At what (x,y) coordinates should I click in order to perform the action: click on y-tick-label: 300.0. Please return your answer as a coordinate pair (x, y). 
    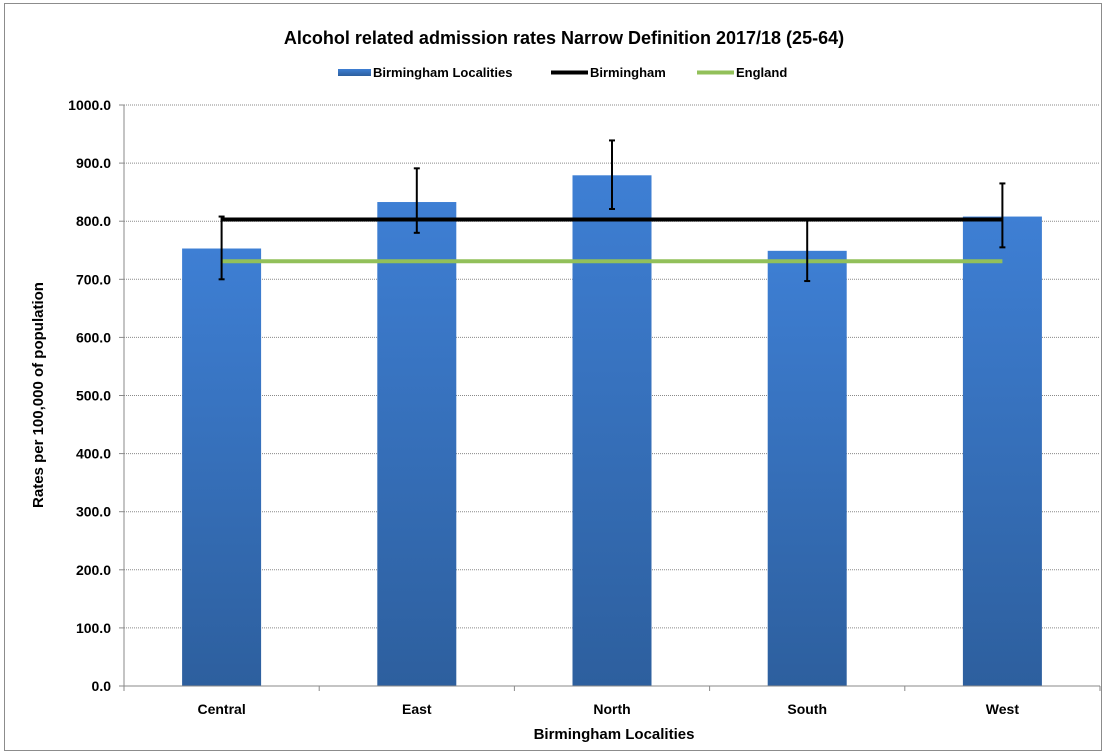
    Looking at the image, I should click on (93, 512).